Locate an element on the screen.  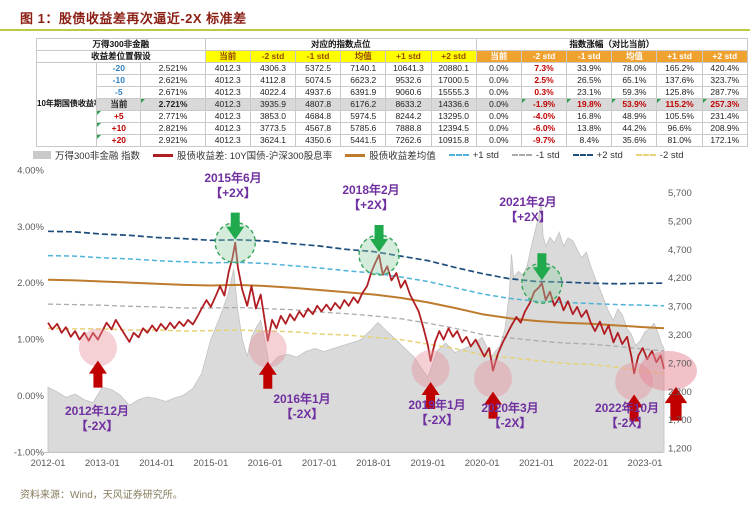
annotation-date: 2021年2月 is located at coordinates (528, 202).